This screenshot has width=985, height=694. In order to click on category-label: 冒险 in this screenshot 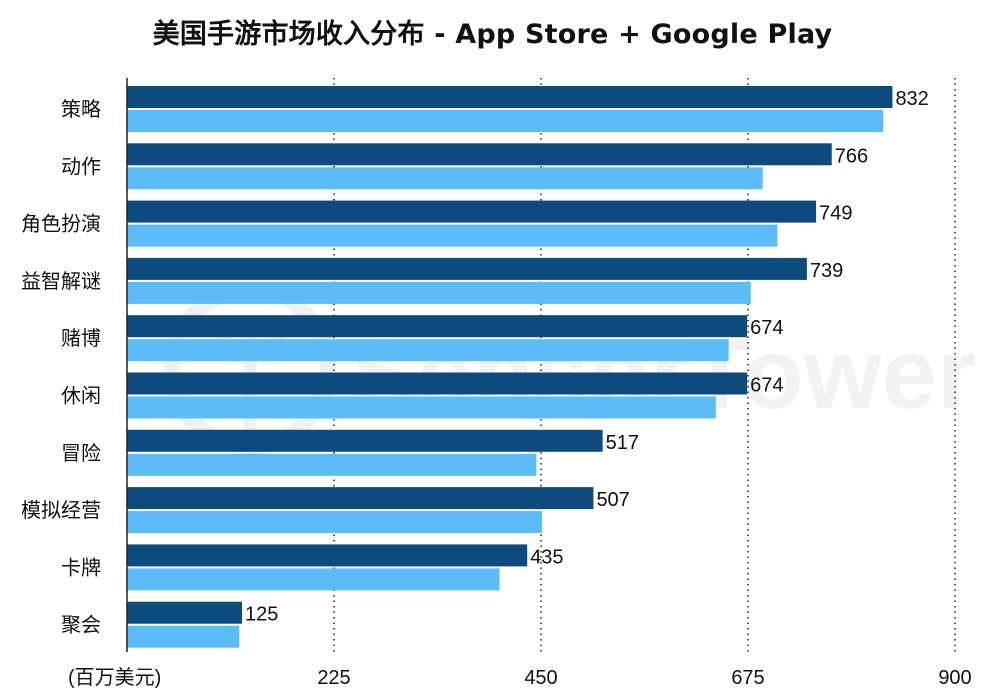, I will do `click(81, 453)`.